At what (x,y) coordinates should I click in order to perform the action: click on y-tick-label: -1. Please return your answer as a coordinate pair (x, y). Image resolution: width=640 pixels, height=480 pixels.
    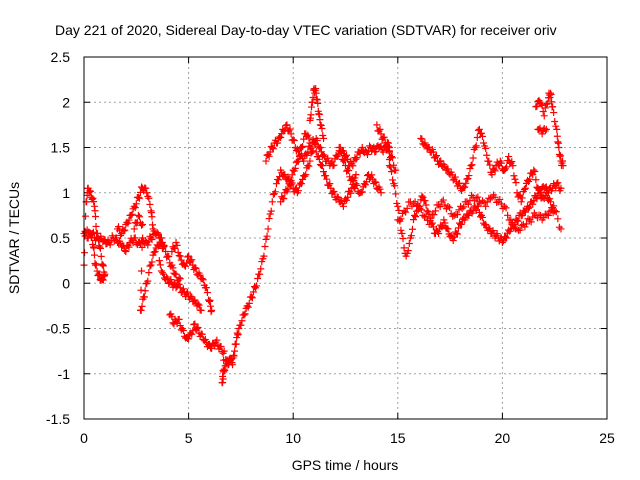
    Looking at the image, I should click on (64, 374).